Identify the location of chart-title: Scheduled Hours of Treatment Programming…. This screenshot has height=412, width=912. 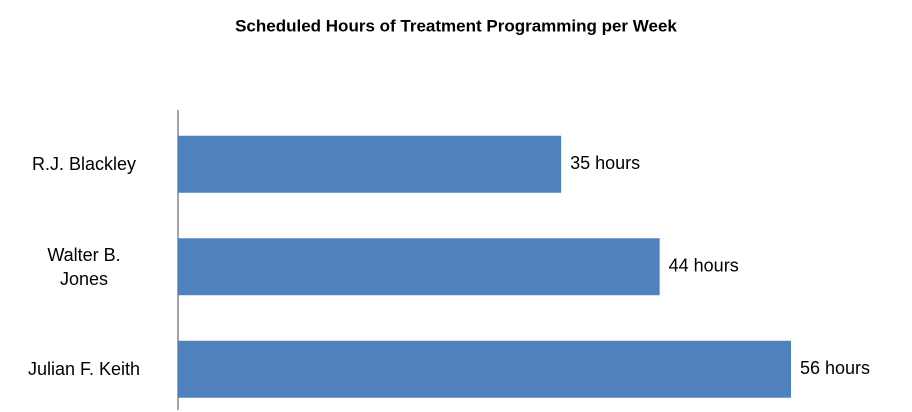
(456, 25).